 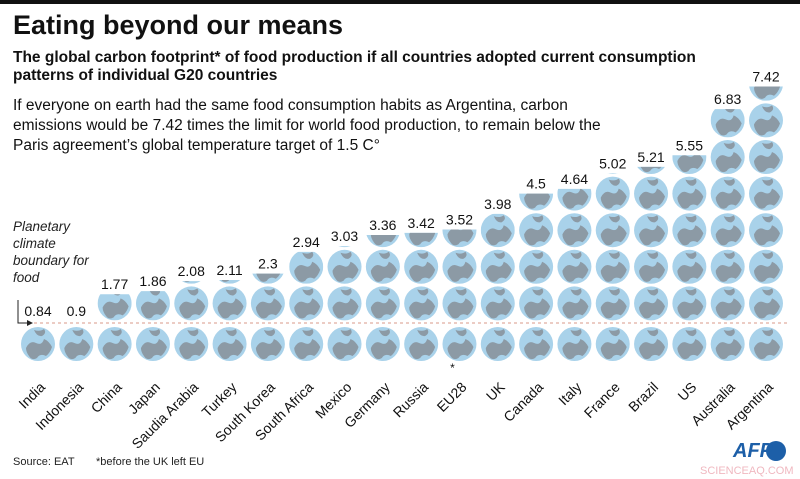 I want to click on annotation-asterisk: *, so click(x=452, y=368).